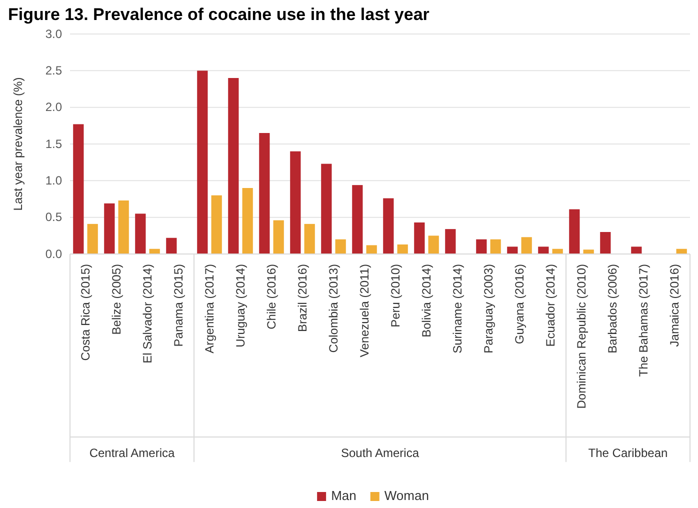  What do you see at coordinates (365, 311) in the screenshot?
I see `x-tick-label: Venezuela (2011)` at bounding box center [365, 311].